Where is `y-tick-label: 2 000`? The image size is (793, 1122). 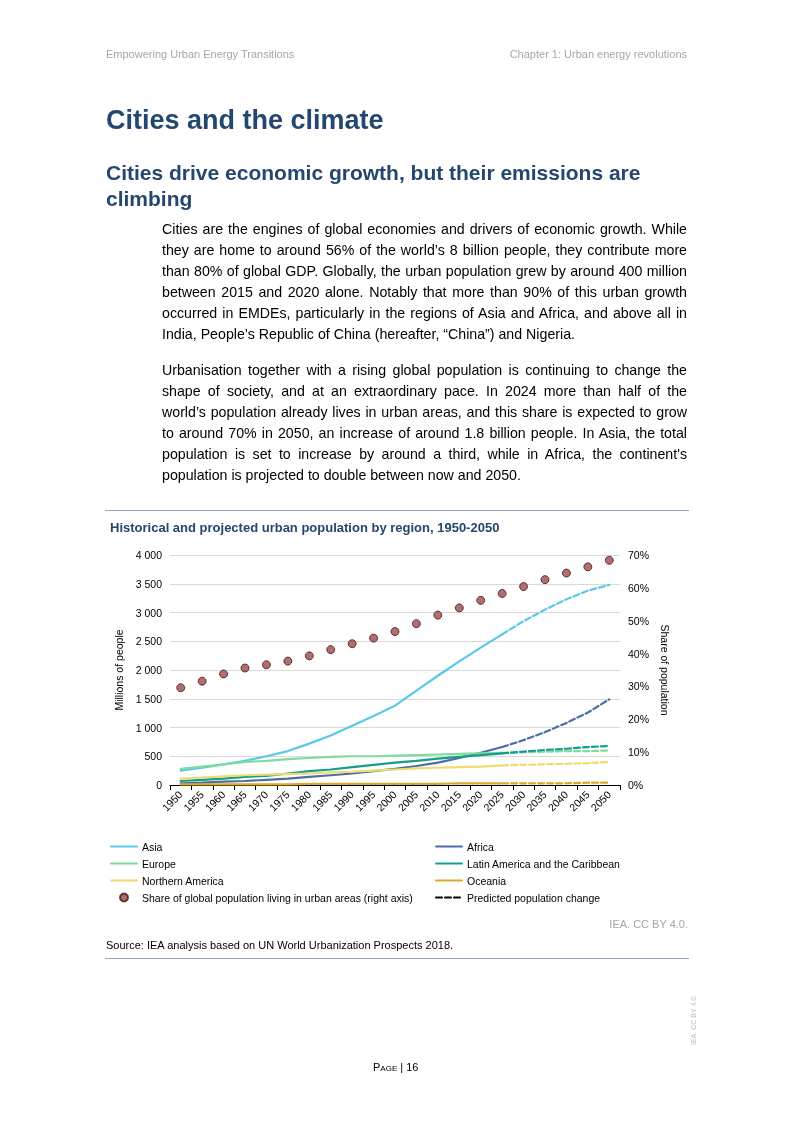
y-tick-label: 2 000 is located at coordinates (149, 670).